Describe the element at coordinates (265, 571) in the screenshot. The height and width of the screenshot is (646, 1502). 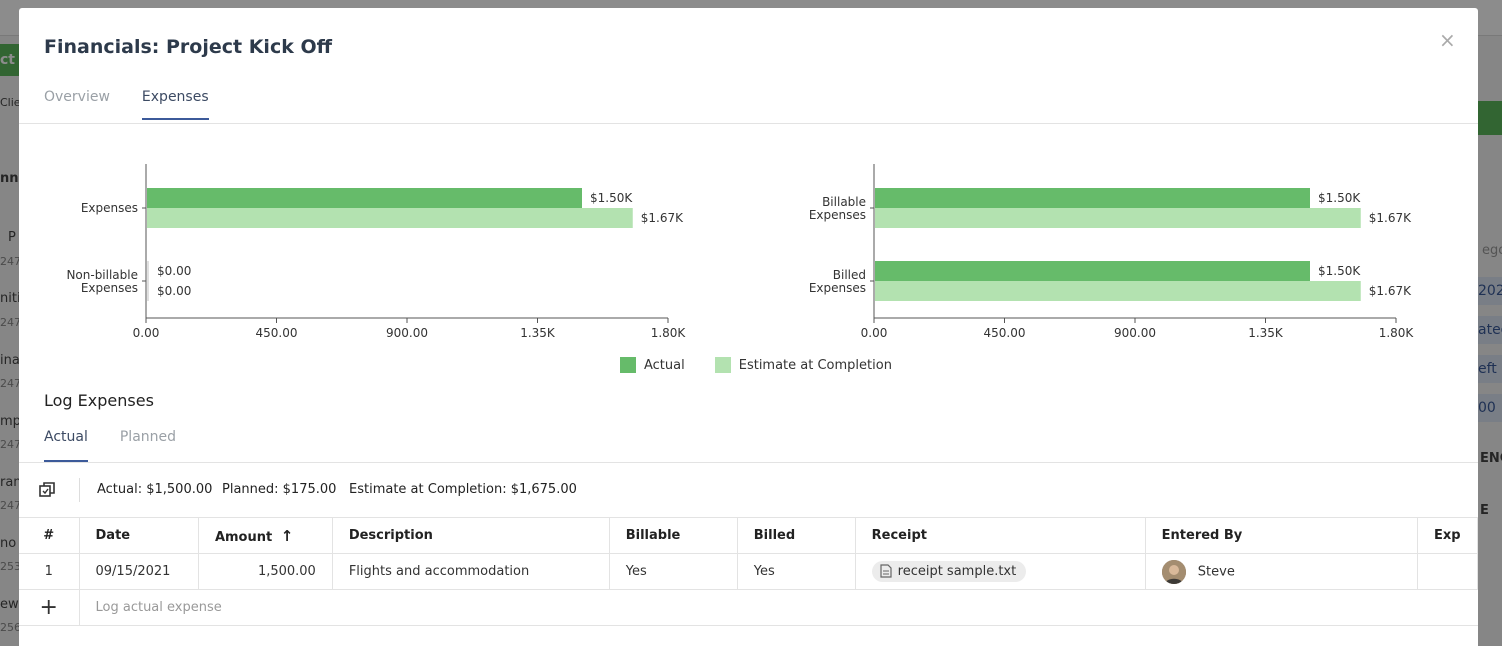
I see `row-amount: 1,500.00` at that location.